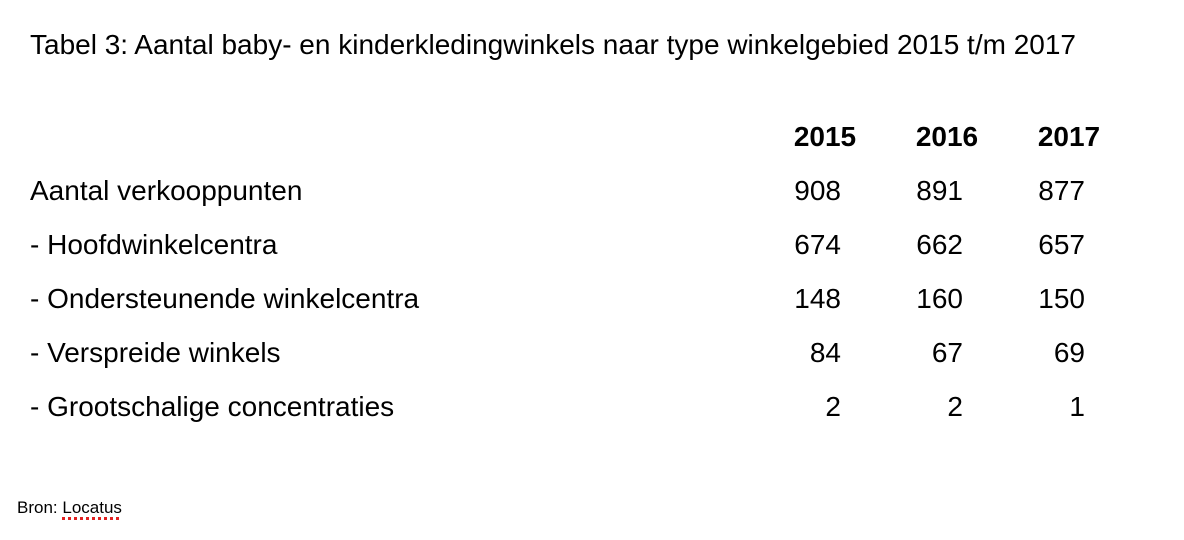 Image resolution: width=1184 pixels, height=540 pixels. Describe the element at coordinates (817, 190) in the screenshot. I see `table-cell: 908` at that location.